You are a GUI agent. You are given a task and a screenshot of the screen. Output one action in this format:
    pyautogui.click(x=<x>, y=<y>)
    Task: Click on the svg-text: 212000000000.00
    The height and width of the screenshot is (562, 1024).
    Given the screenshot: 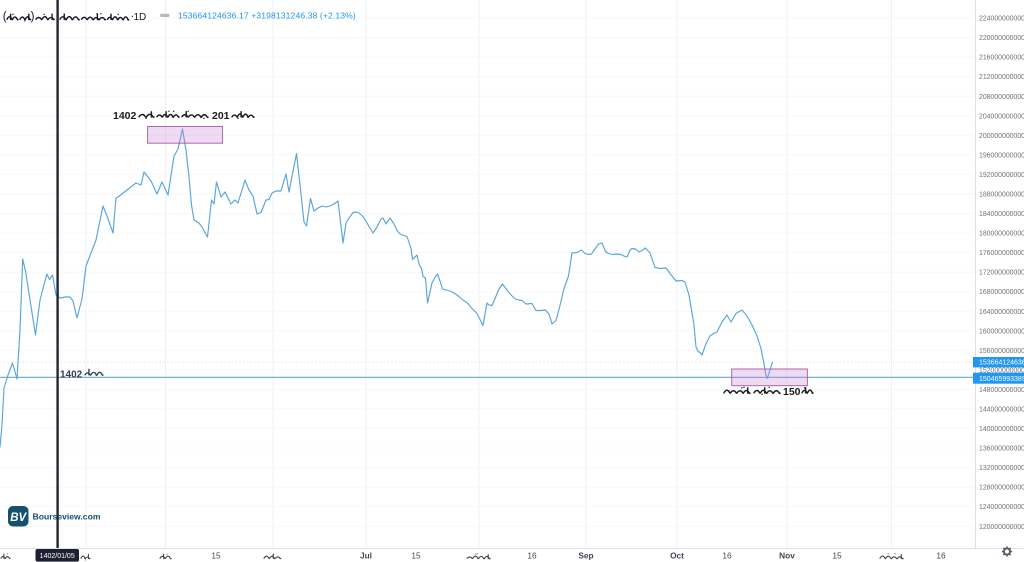 What is the action you would take?
    pyautogui.click(x=1001, y=77)
    